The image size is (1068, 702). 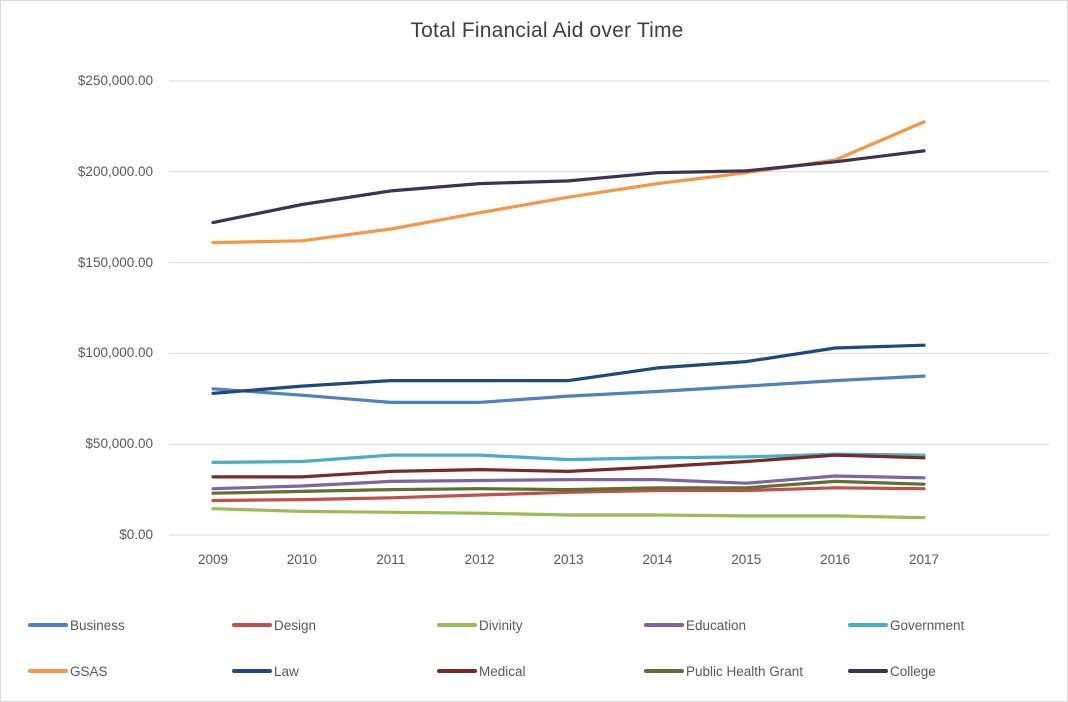 I want to click on x-axis-tick-label: 2009, so click(x=213, y=559).